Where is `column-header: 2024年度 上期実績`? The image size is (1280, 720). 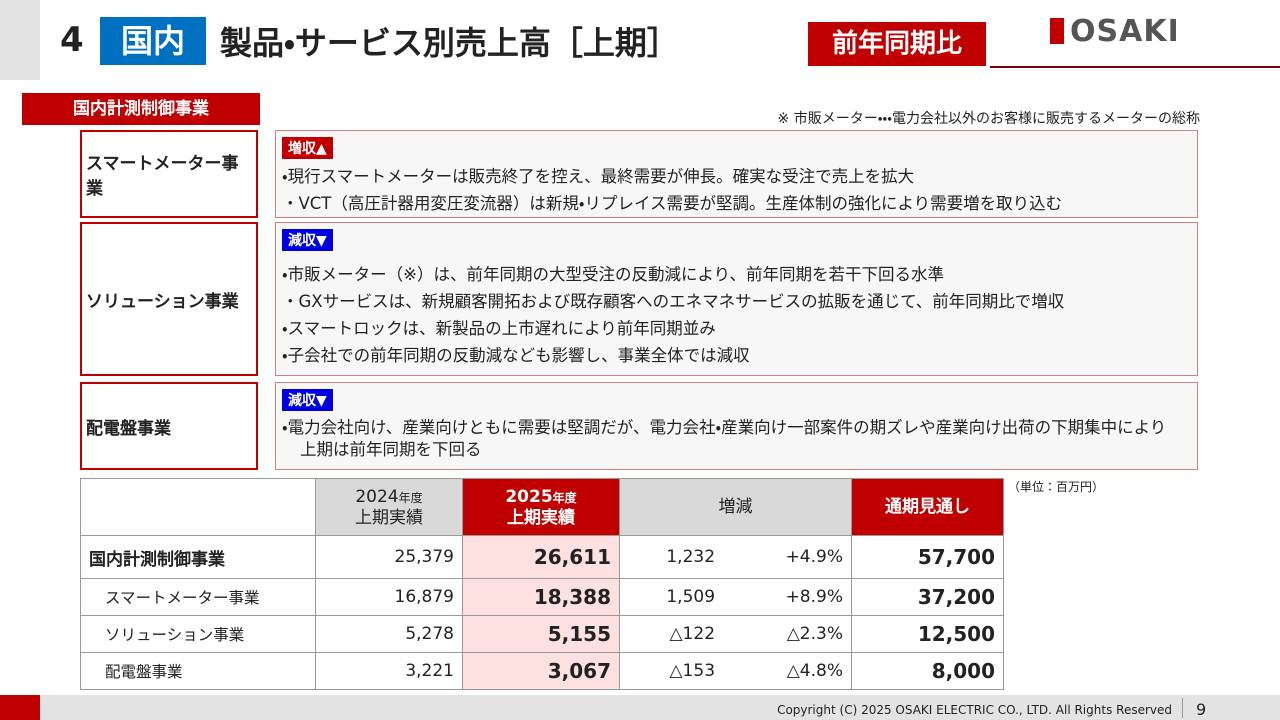
column-header: 2024年度 上期実績 is located at coordinates (389, 507).